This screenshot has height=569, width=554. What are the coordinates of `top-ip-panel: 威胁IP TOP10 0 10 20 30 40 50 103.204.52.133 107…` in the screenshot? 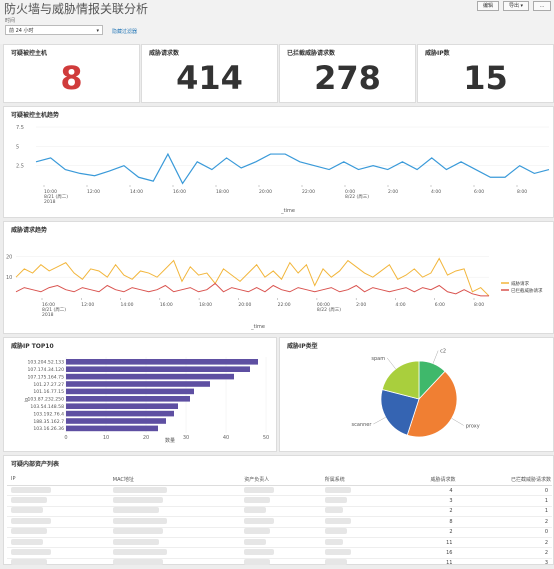 It's located at (140, 394).